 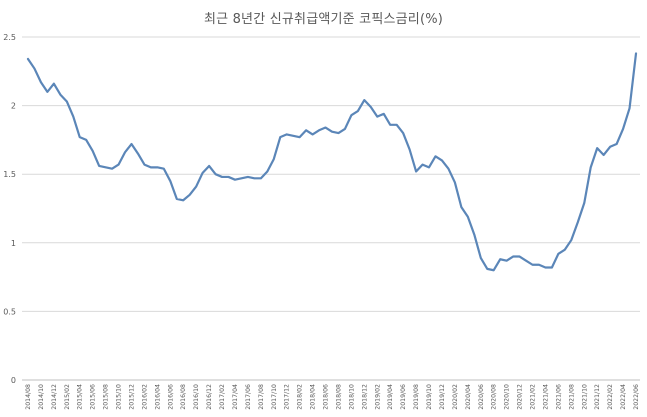 I want to click on x-tick-label: 2017/06, so click(x=248, y=397).